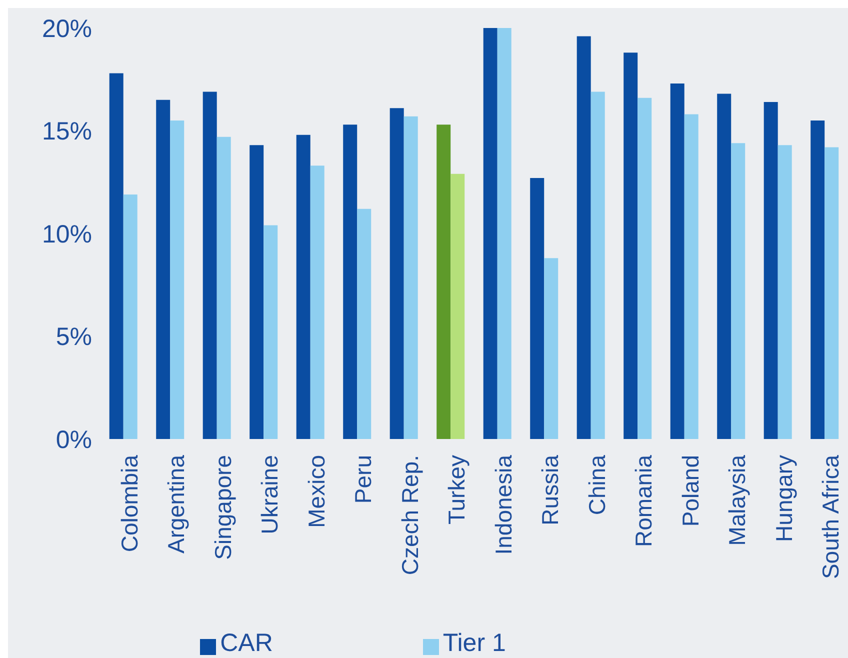  Describe the element at coordinates (474, 643) in the screenshot. I see `legend-label: Tier 1` at that location.